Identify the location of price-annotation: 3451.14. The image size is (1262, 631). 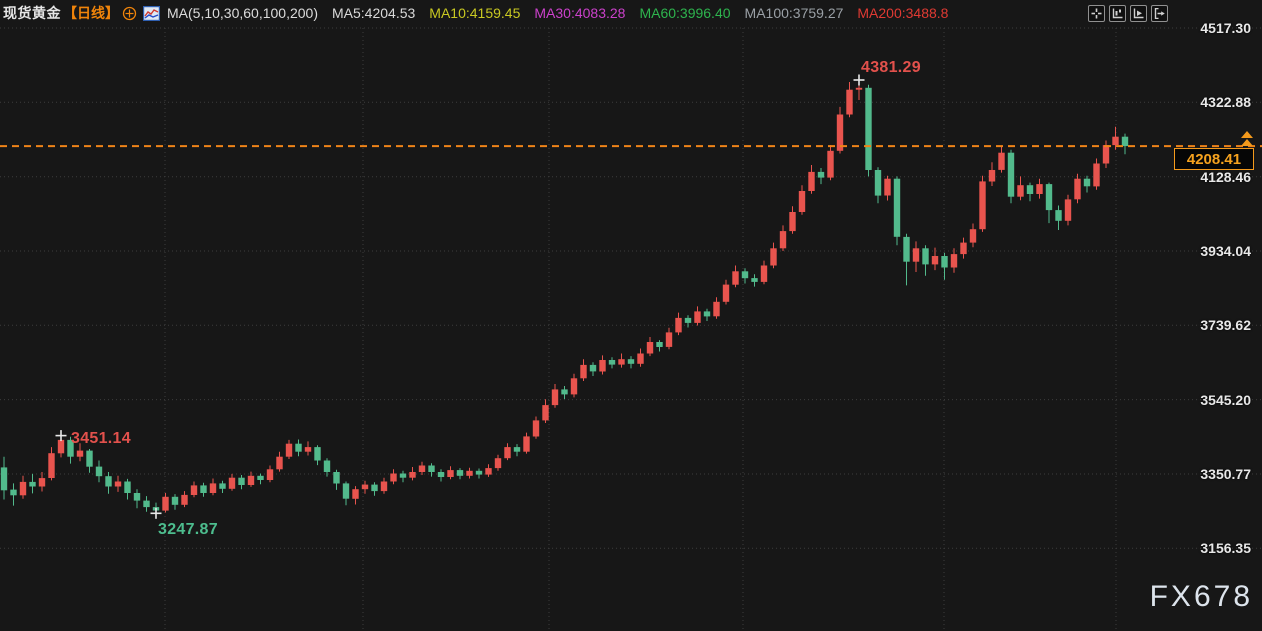
(101, 438).